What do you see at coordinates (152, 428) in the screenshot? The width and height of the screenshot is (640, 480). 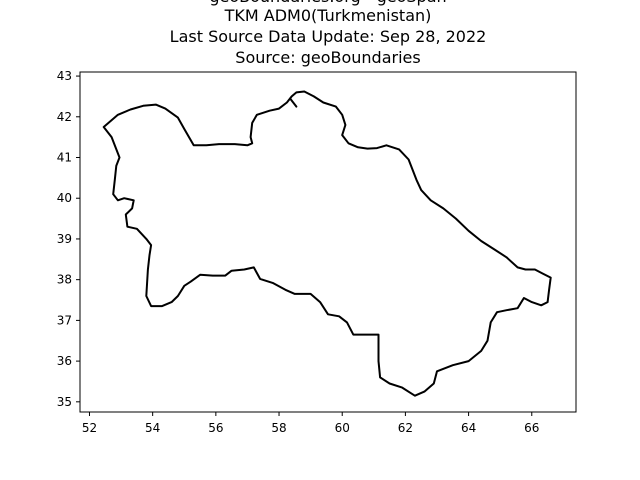 I see `x-tick-label: 54` at bounding box center [152, 428].